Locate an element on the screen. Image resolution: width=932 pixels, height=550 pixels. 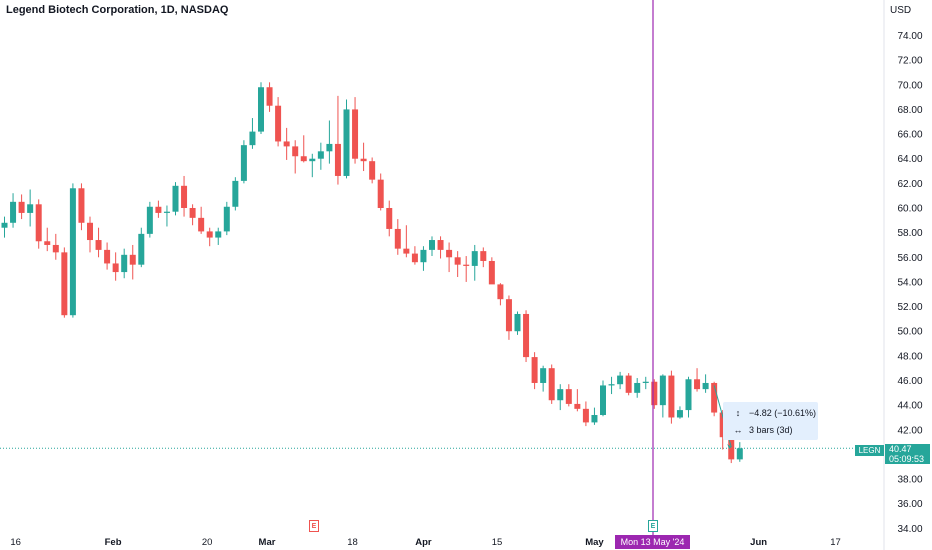
measure-arrow-head is located at coordinates (729, 447).